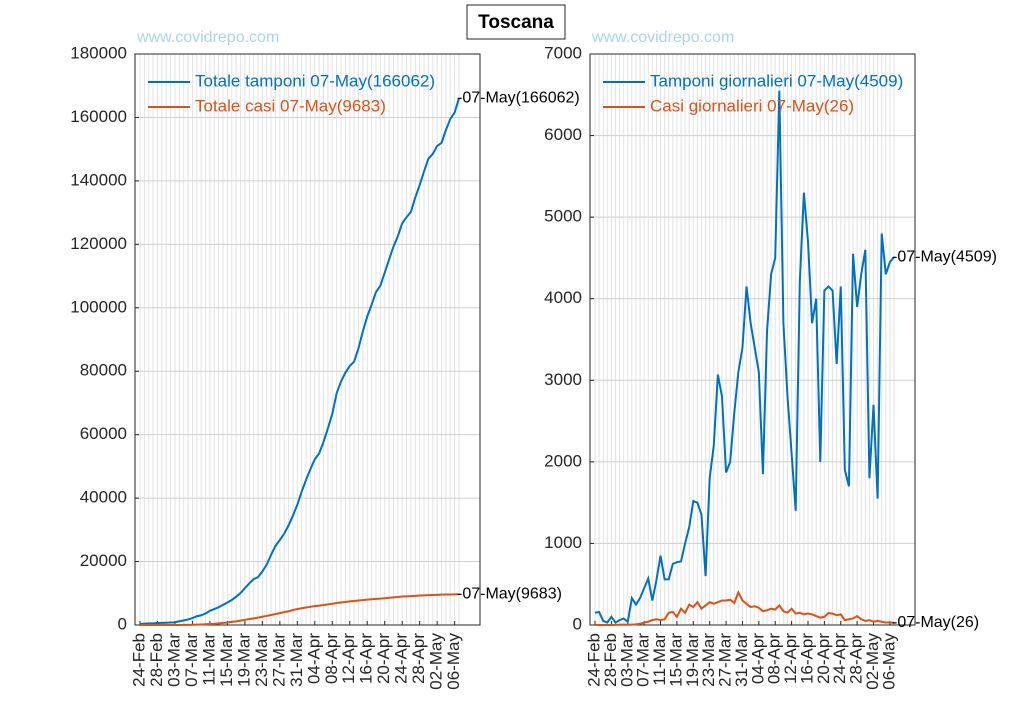  Describe the element at coordinates (563, 460) in the screenshot. I see `y-tick-label: 2000` at that location.